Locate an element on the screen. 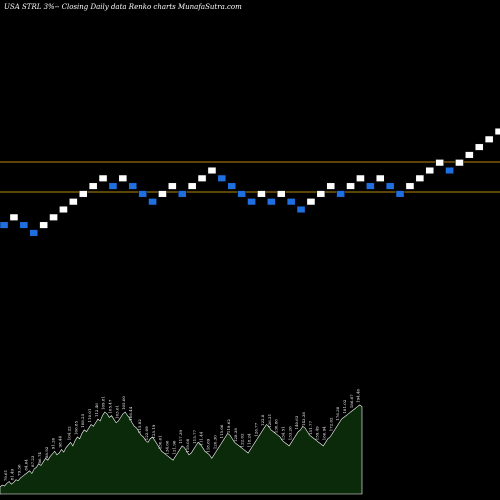  volume-label-17: 103.61 is located at coordinates (116, 412).